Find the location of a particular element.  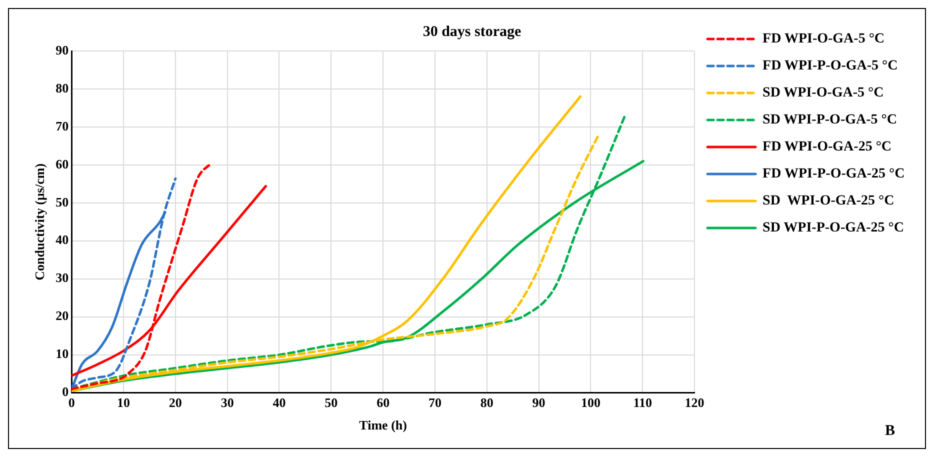

legend-label: SD WPI-P-O-GA-25 °C is located at coordinates (833, 228).